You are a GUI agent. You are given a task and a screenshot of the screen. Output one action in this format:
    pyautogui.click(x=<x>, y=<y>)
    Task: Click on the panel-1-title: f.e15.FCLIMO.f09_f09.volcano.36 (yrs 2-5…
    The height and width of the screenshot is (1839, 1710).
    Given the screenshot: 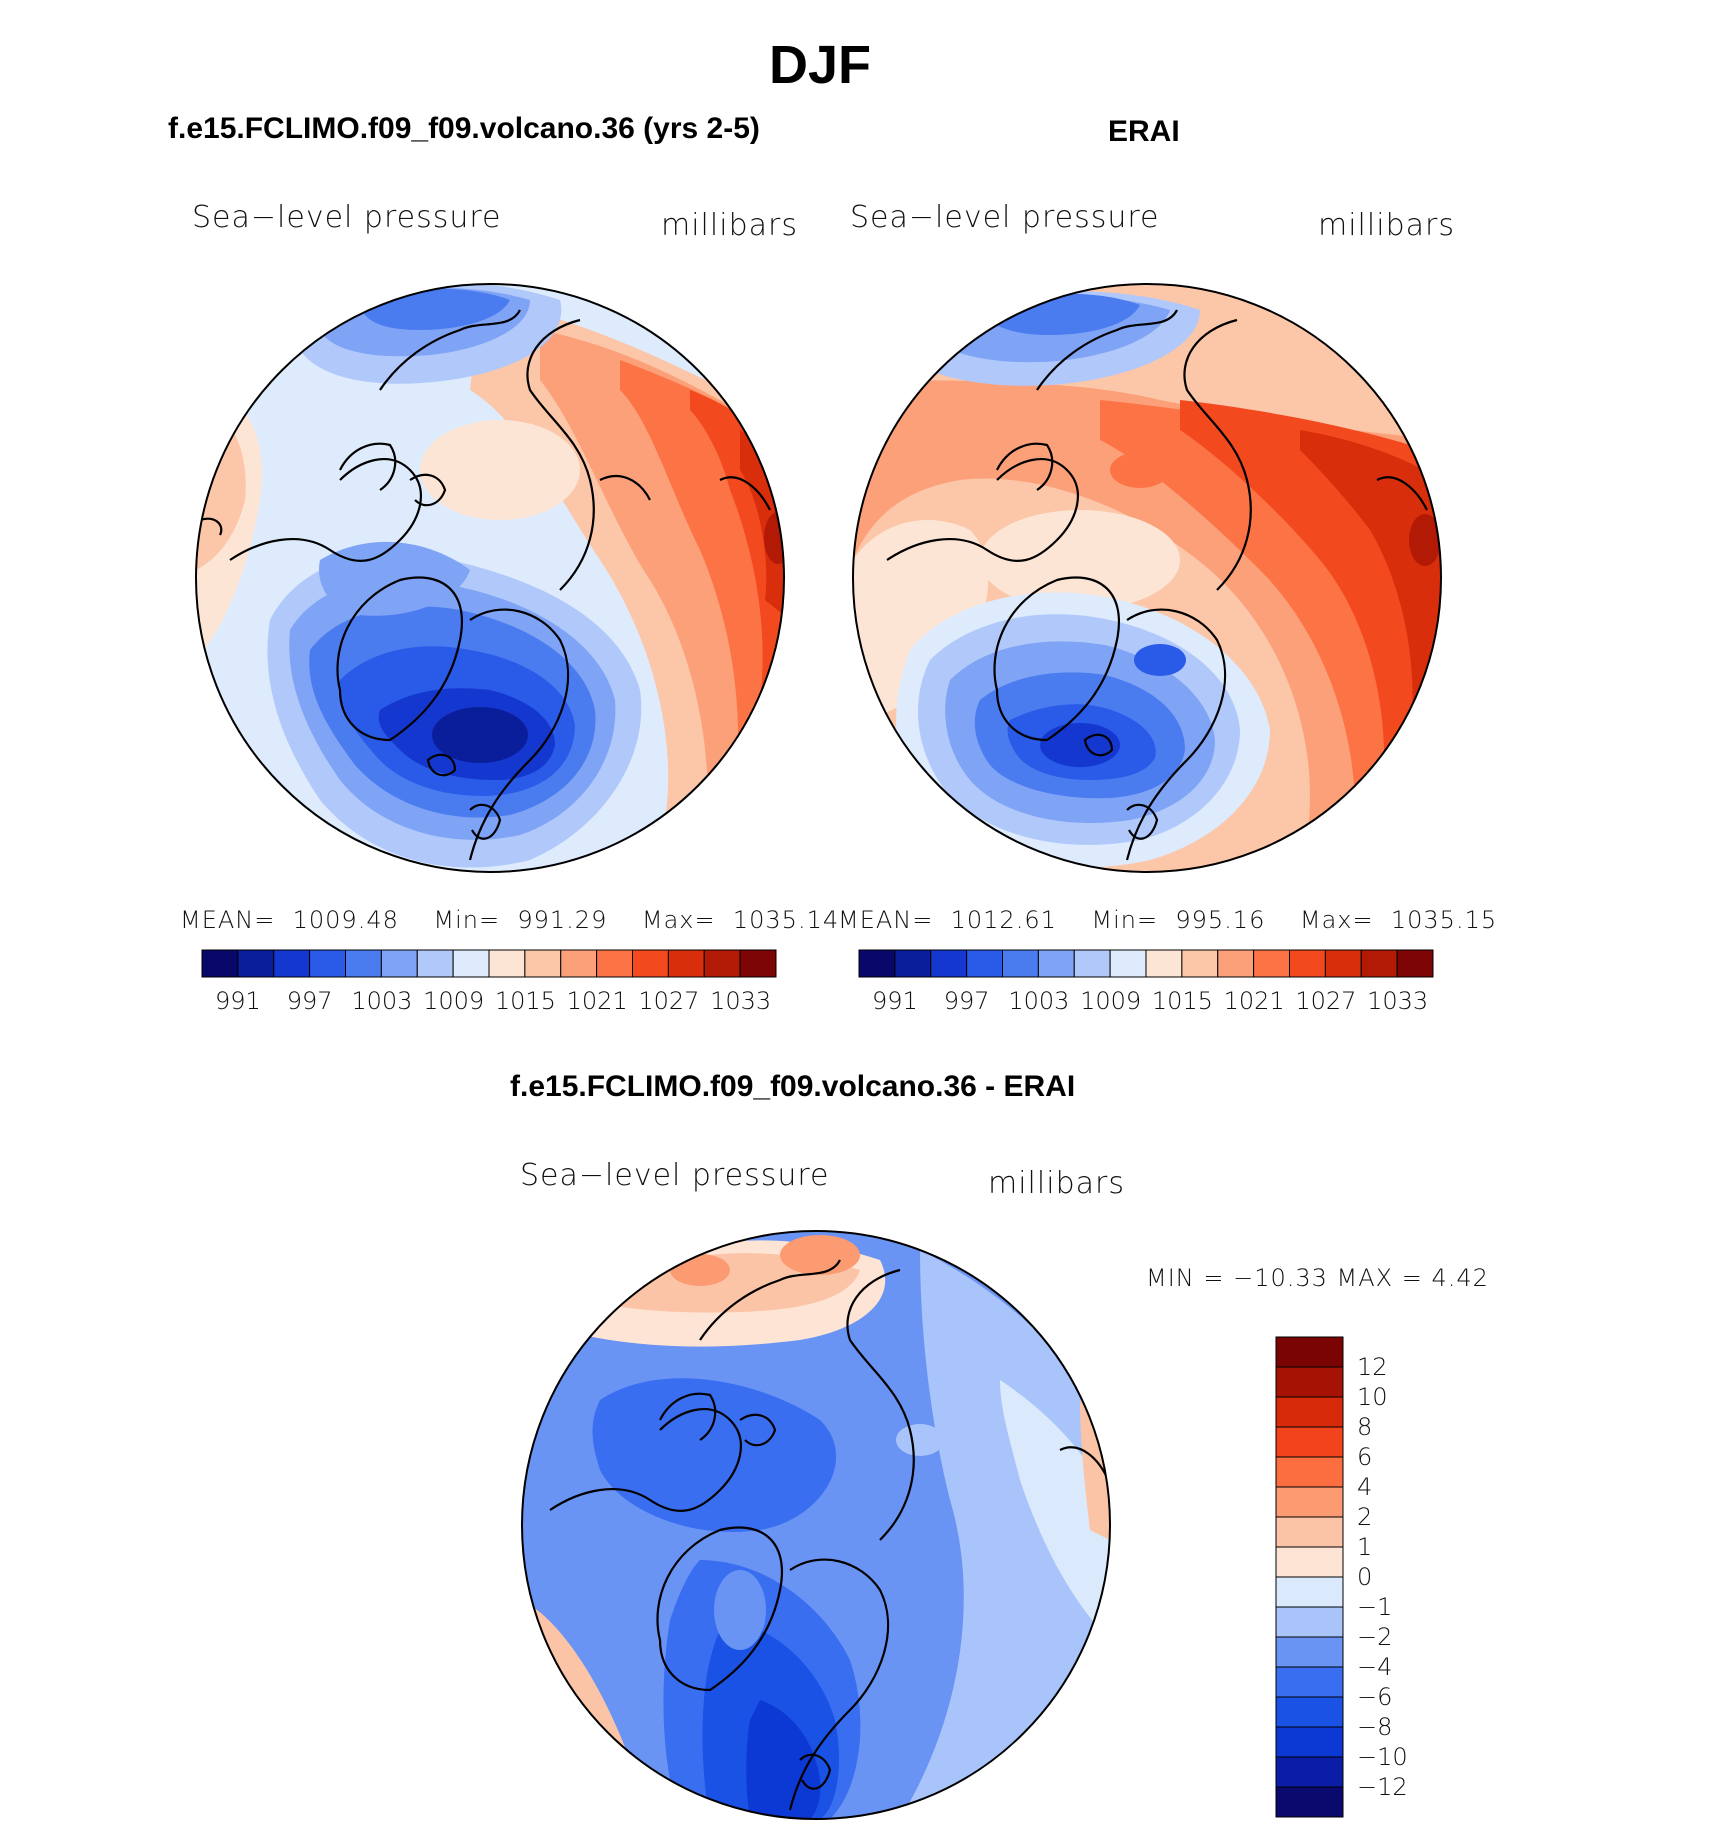 What is the action you would take?
    pyautogui.click(x=464, y=128)
    